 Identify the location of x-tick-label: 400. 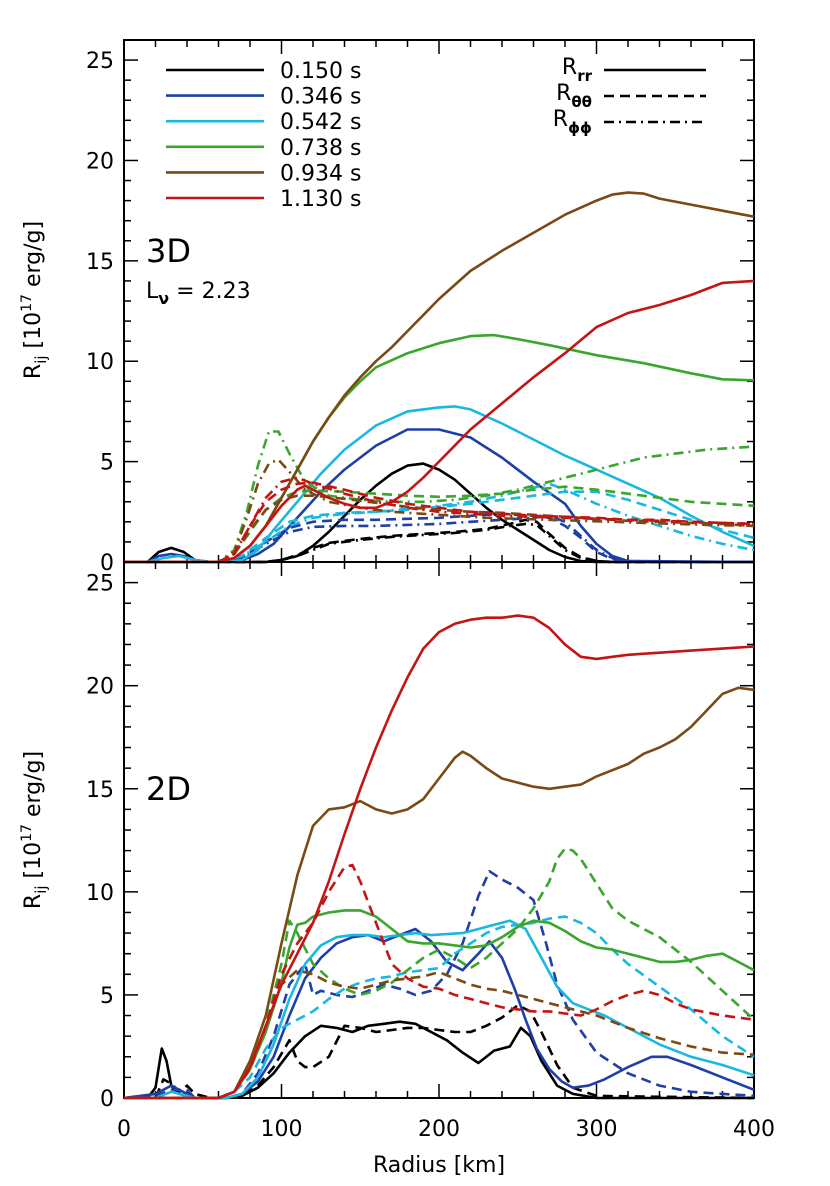
(754, 1129).